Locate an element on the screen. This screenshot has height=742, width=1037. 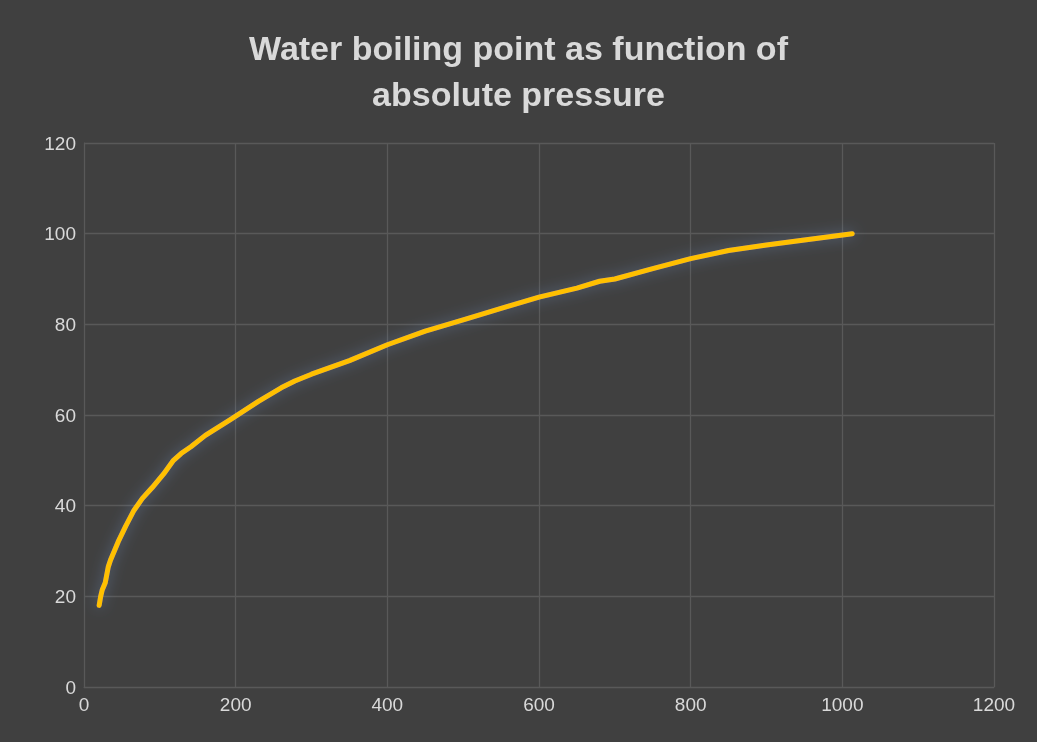
y-tick-label: 120 is located at coordinates (60, 143).